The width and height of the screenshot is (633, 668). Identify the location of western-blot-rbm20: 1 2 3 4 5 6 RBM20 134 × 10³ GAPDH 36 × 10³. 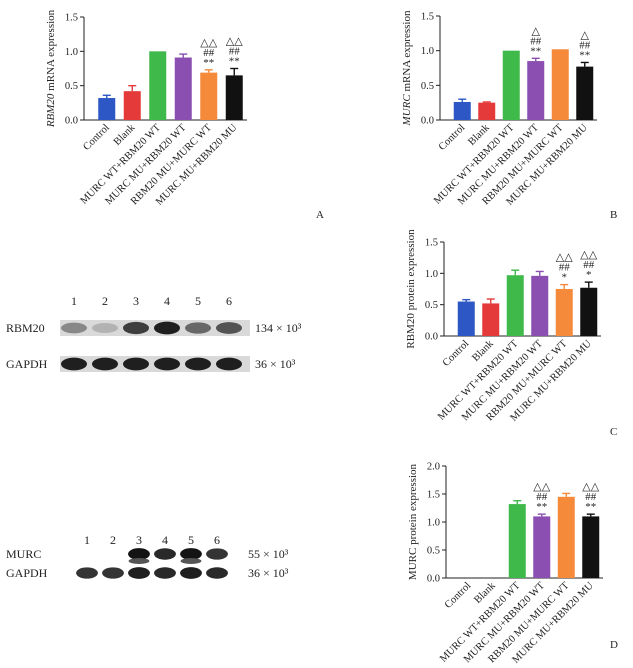
(154, 333).